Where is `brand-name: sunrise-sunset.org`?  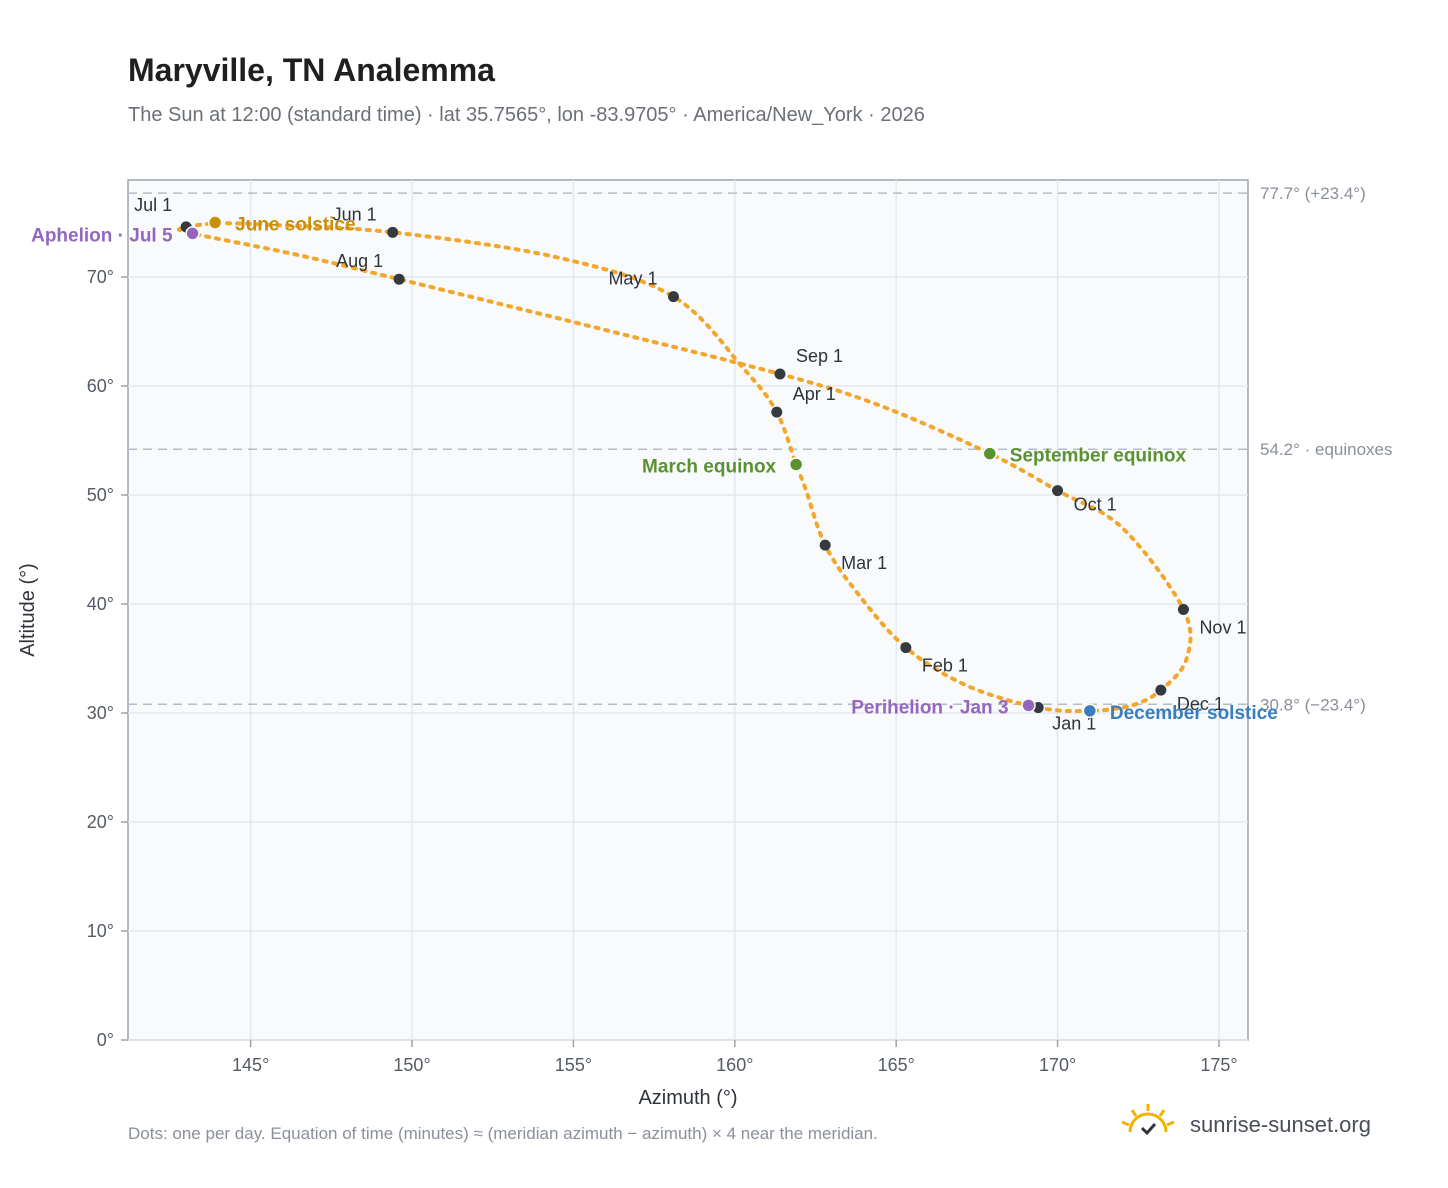 brand-name: sunrise-sunset.org is located at coordinates (1280, 1124).